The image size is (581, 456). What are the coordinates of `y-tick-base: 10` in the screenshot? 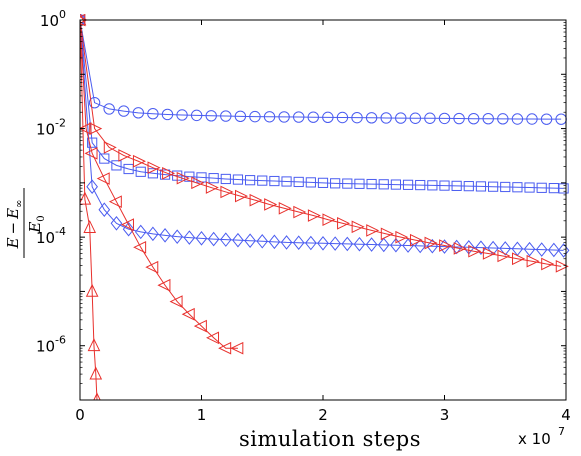 It's located at (45, 130).